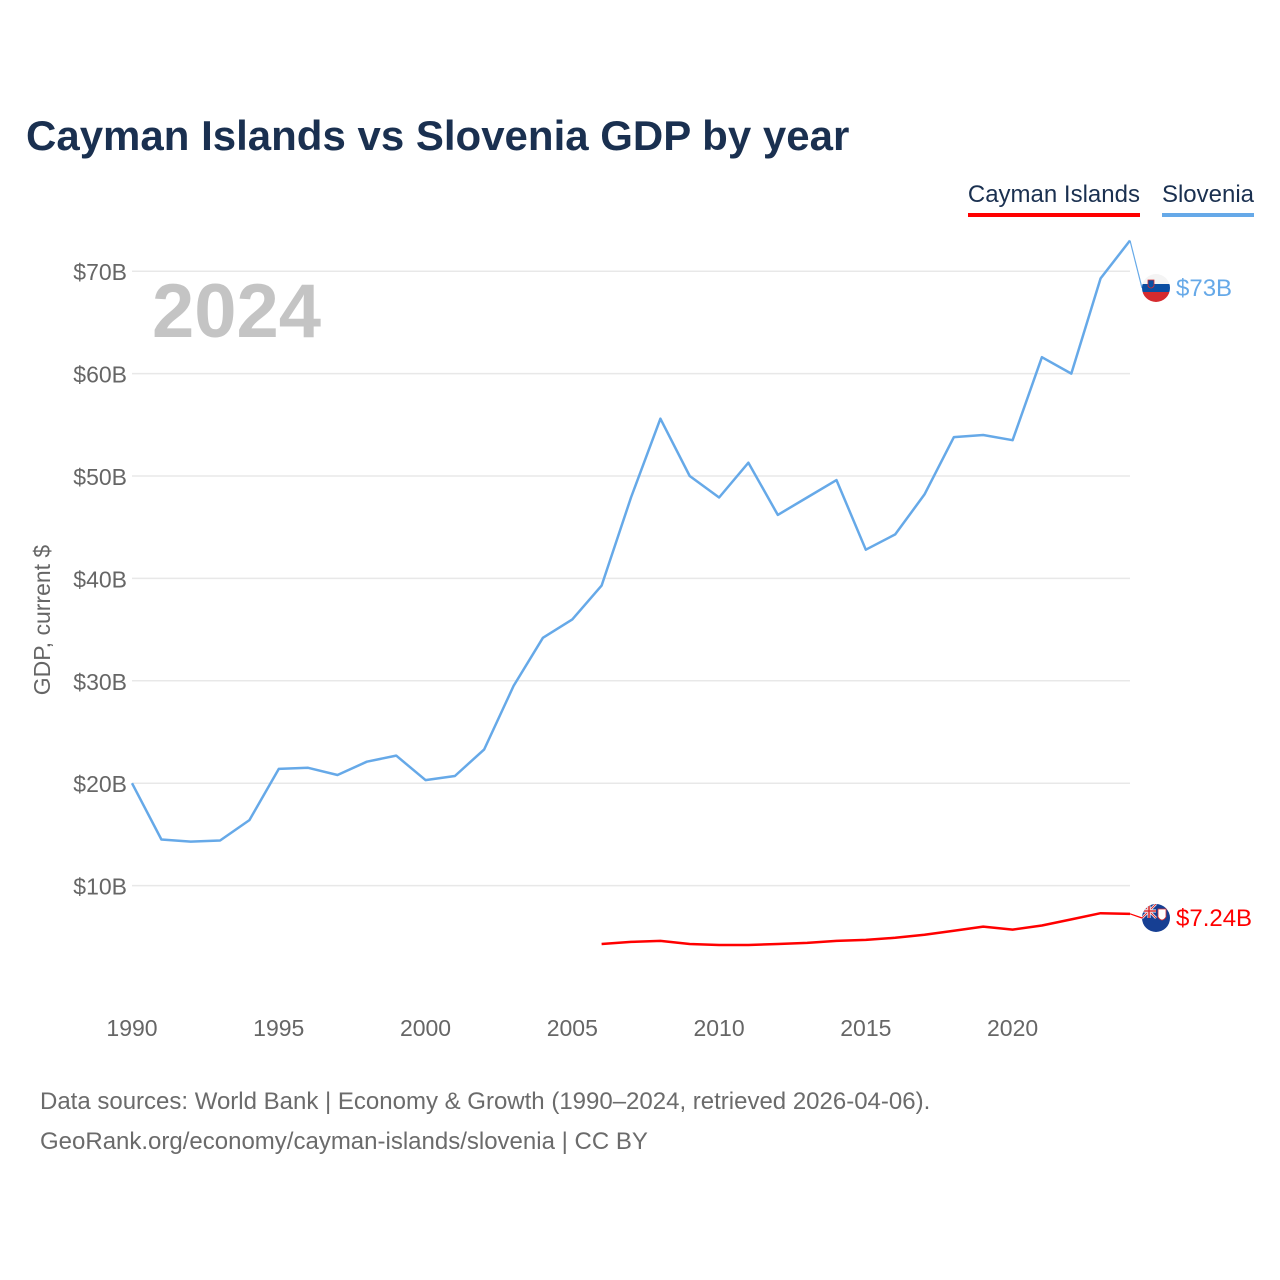 The width and height of the screenshot is (1280, 1280). I want to click on legend-item-slovenia: Slovenia, so click(1207, 198).